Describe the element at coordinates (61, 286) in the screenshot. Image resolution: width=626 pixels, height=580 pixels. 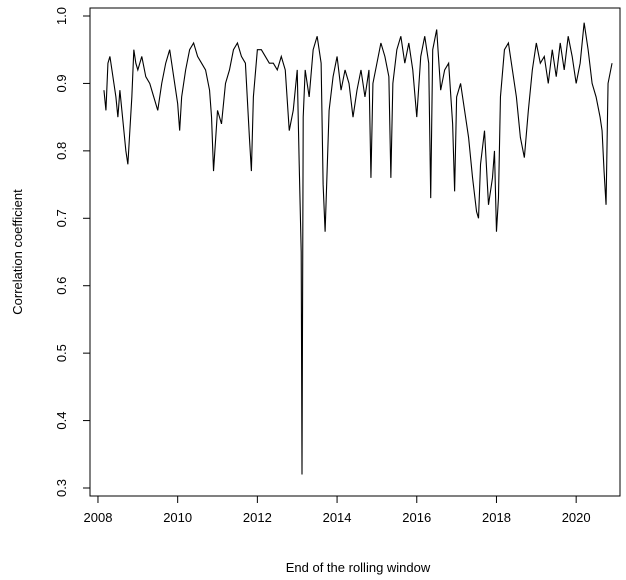
I see `y-tick-label: 0.6` at that location.